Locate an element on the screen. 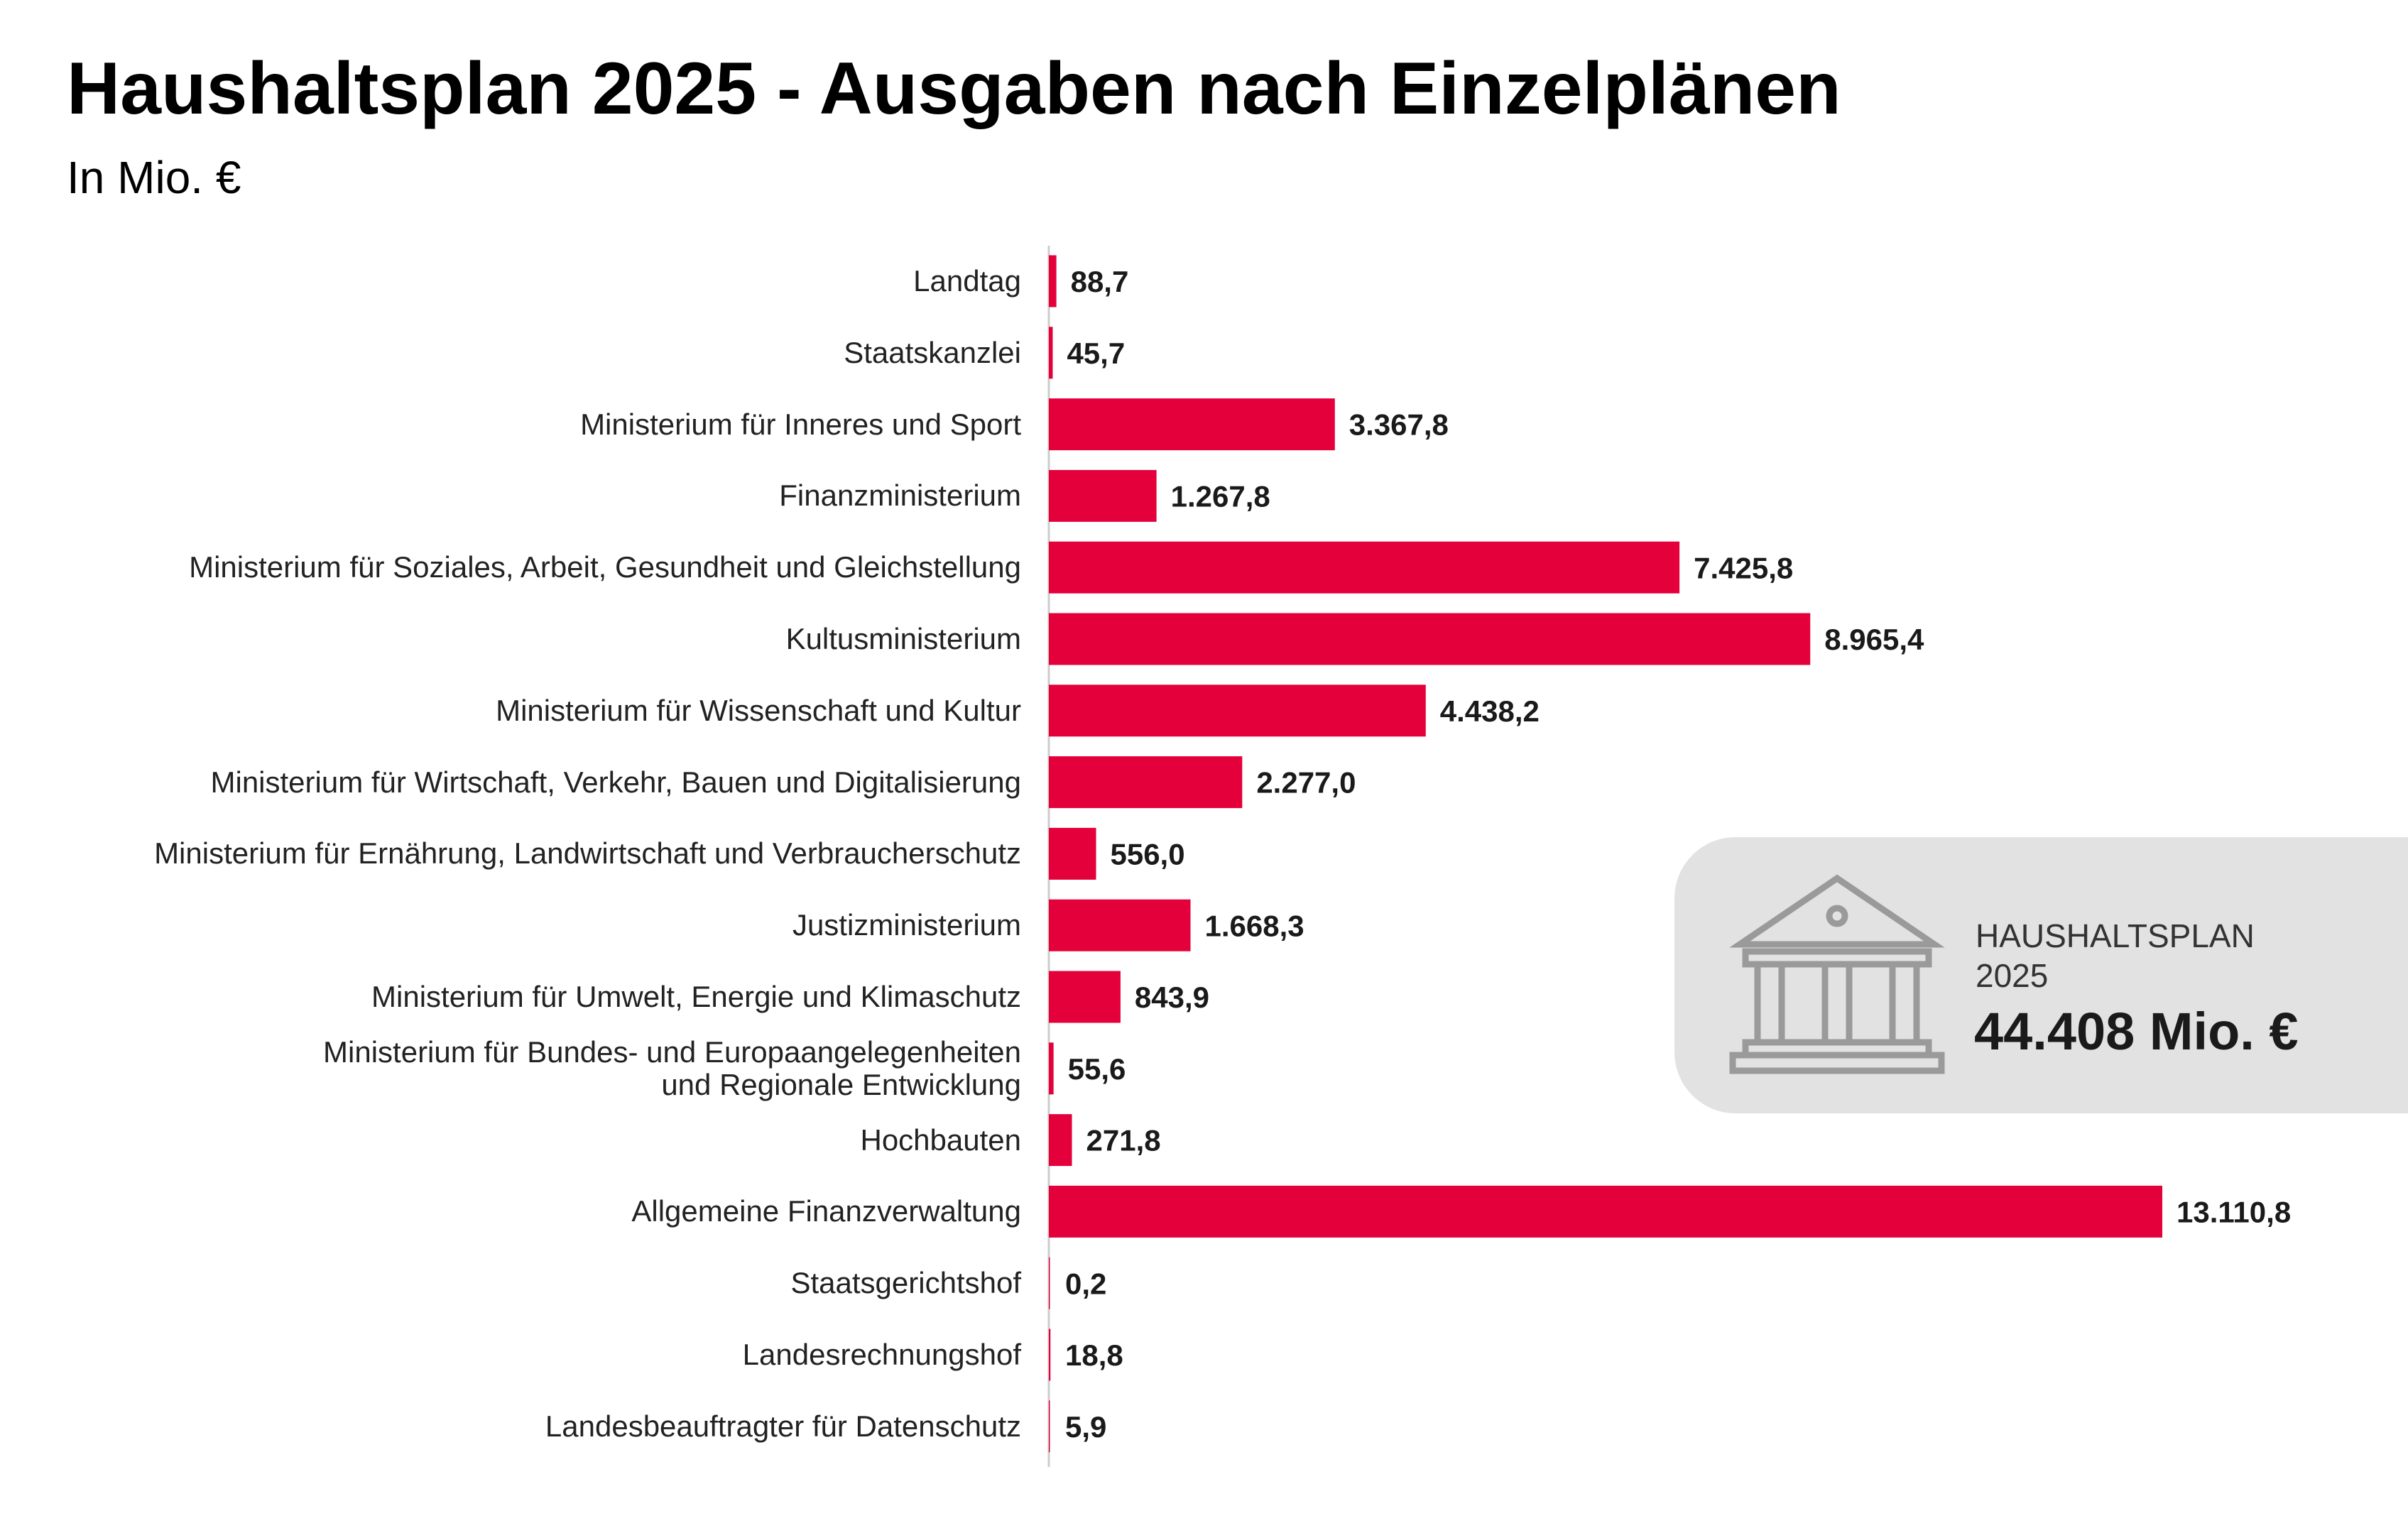  category-label: Kultusministerium is located at coordinates (903, 639).